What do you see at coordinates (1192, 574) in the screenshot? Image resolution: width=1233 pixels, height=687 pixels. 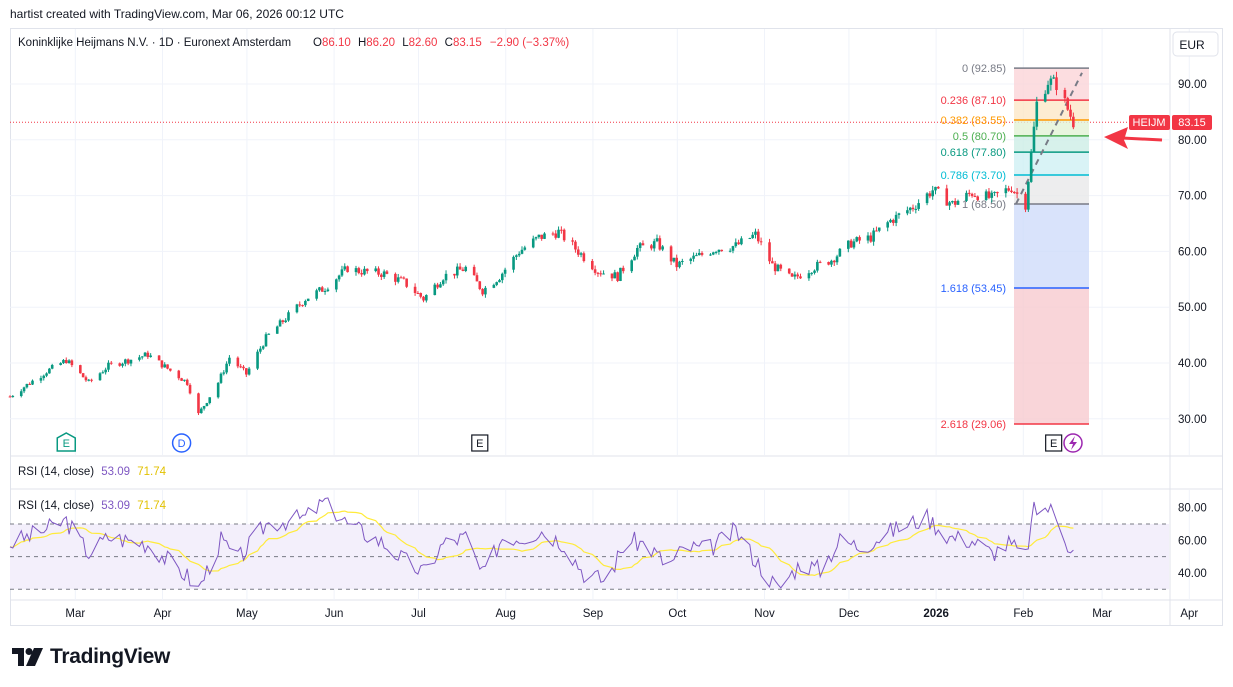 I see `rsi-tick-label: 40.00` at bounding box center [1192, 574].